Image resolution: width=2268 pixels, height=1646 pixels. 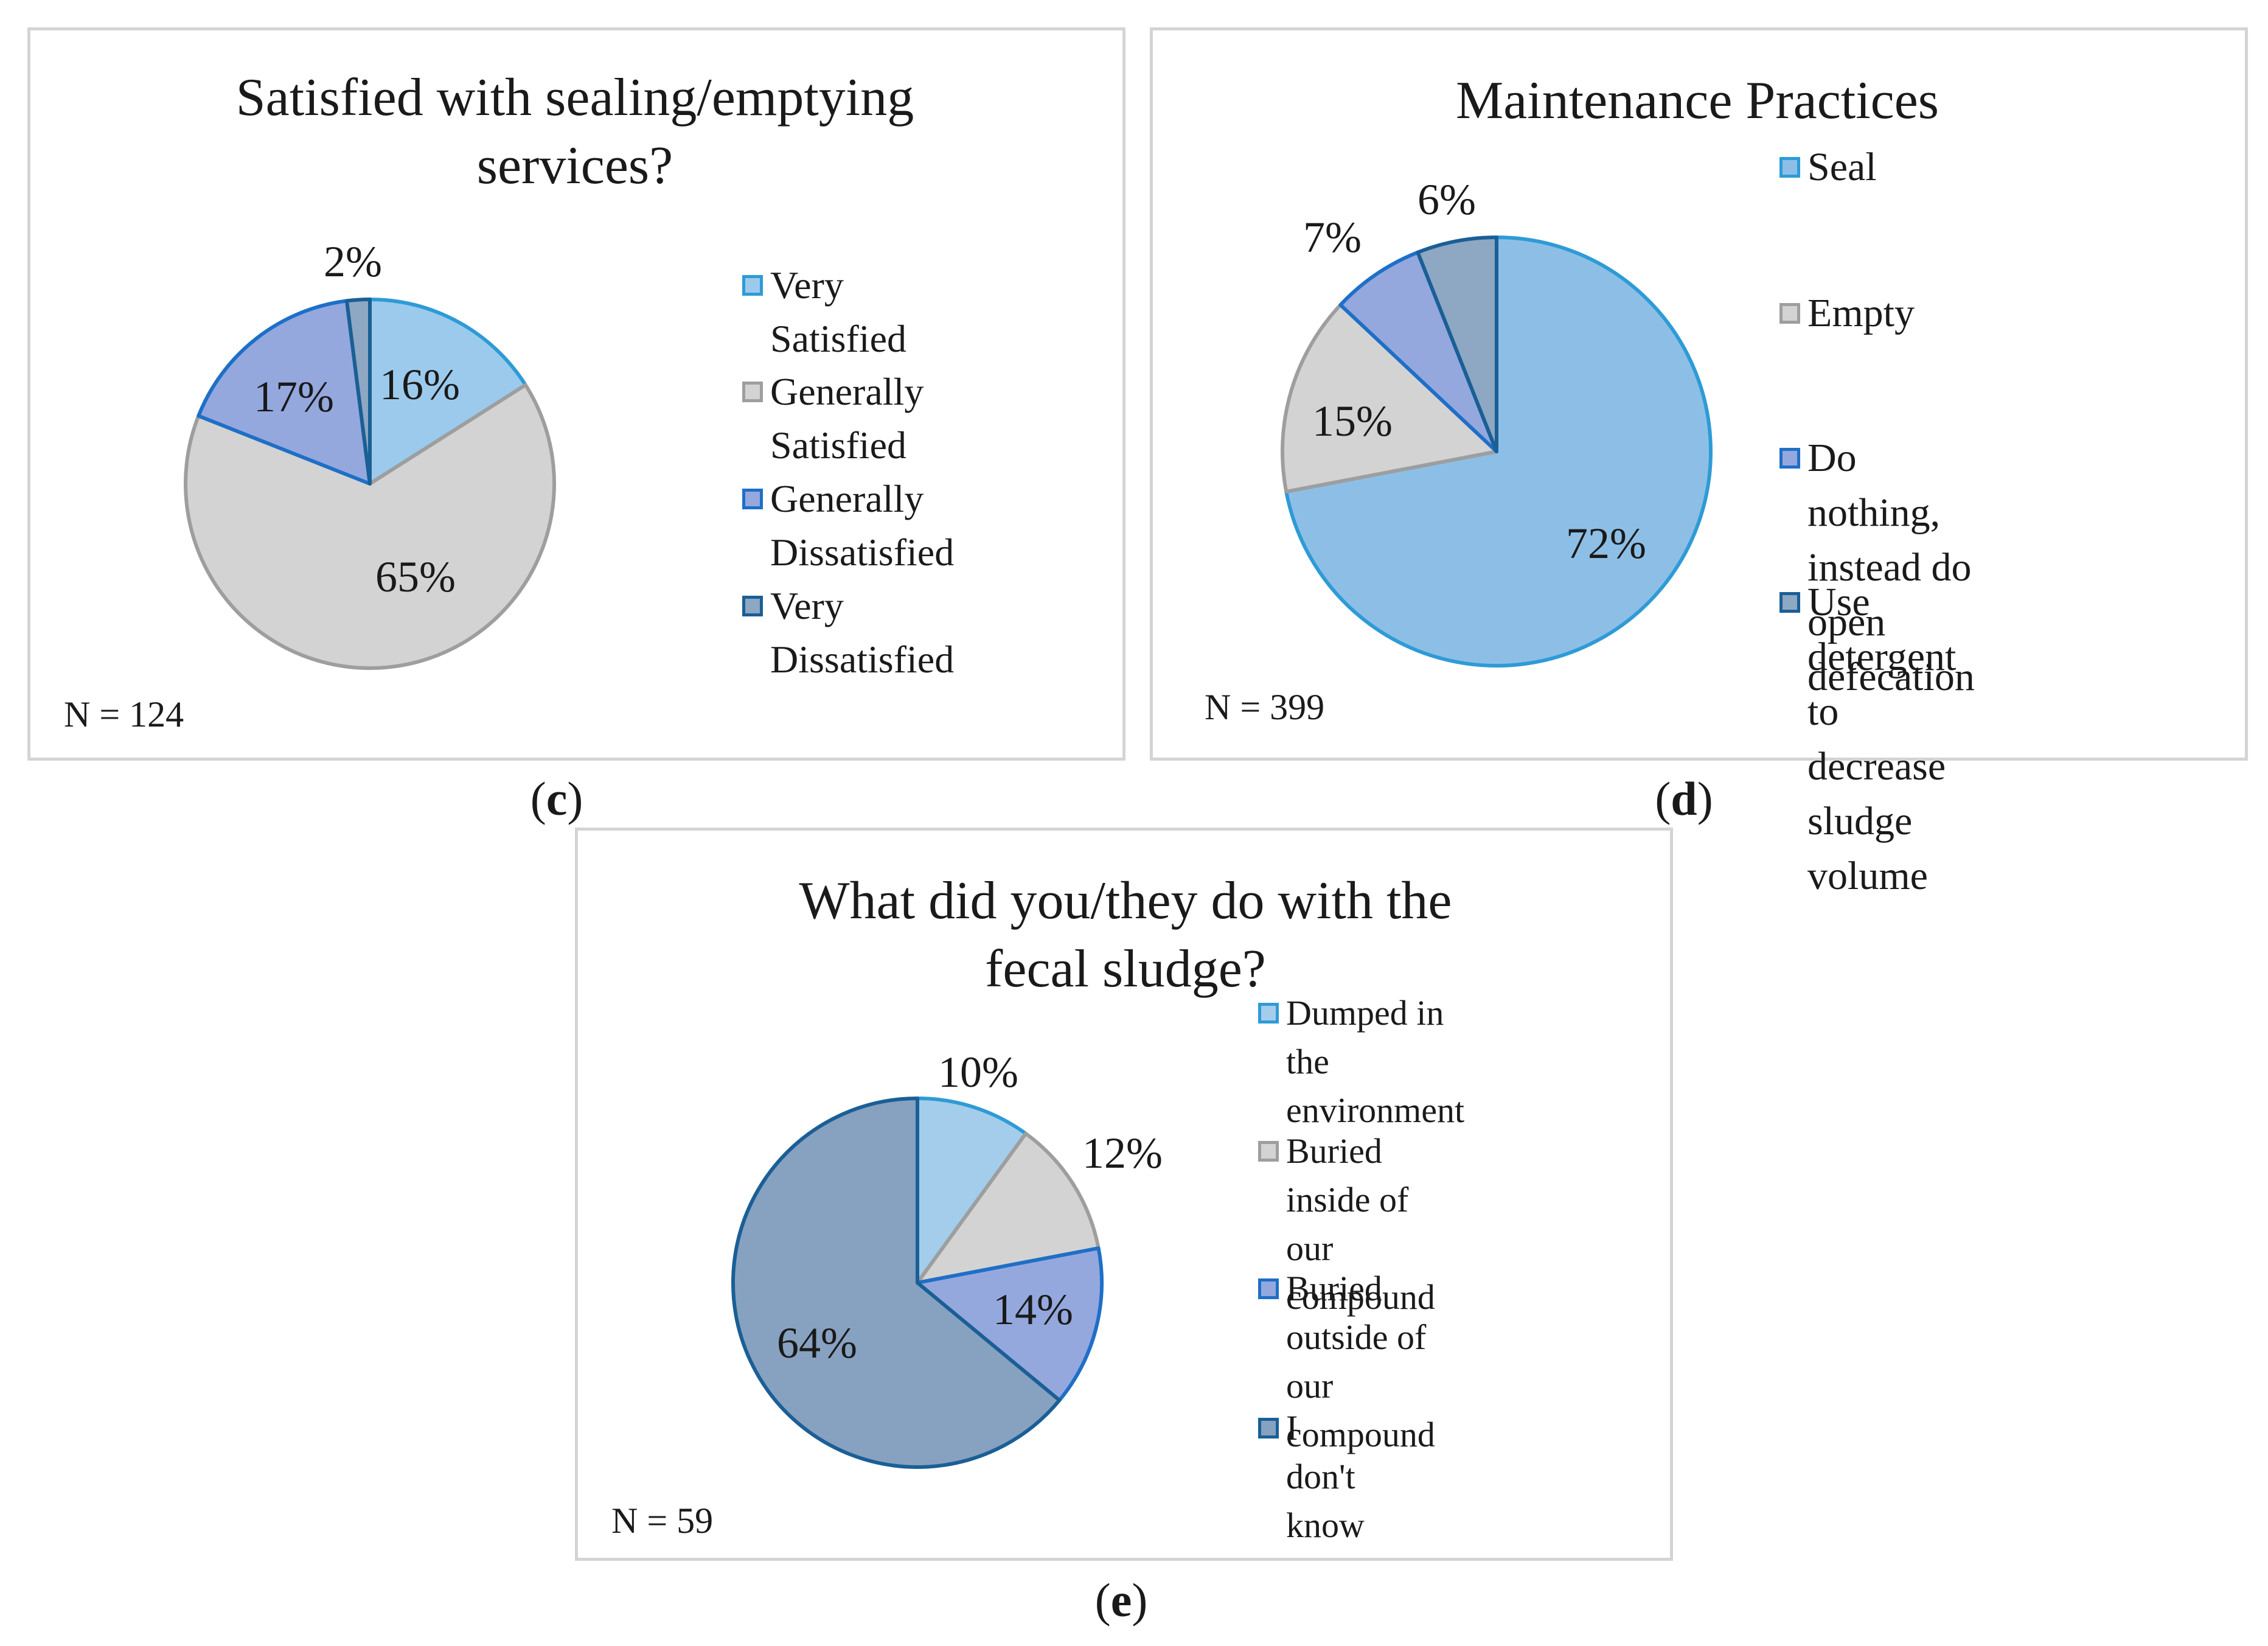 I want to click on chart-d-caption: (d), so click(x=1684, y=798).